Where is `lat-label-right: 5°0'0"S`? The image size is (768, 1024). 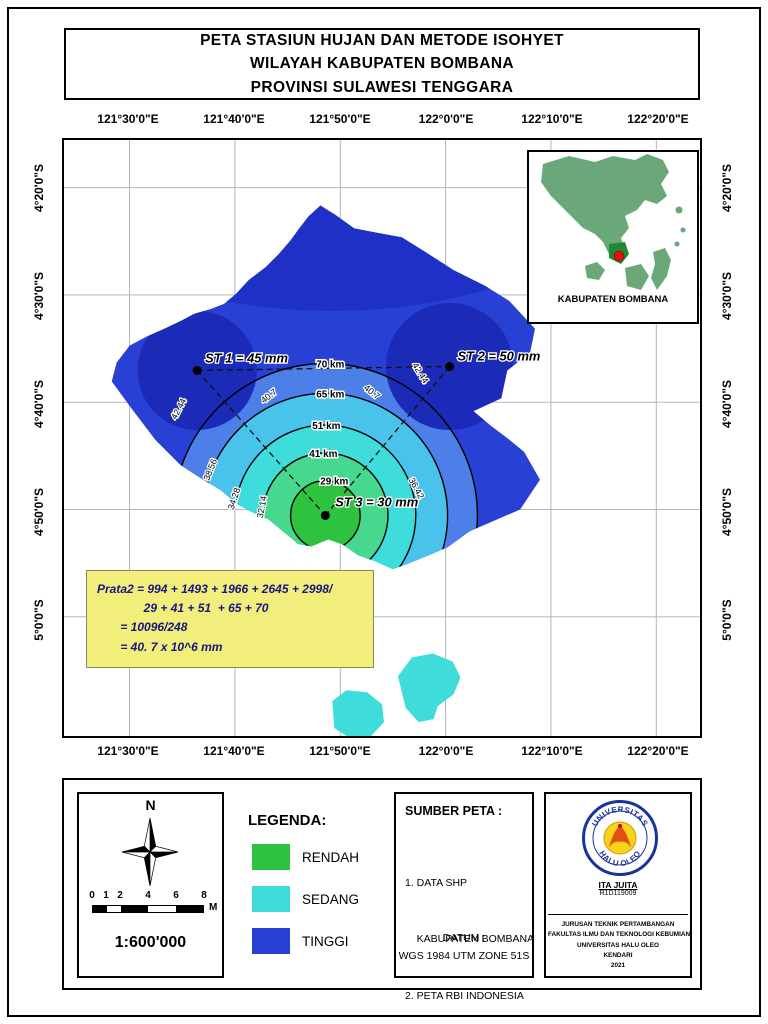 lat-label-right: 5°0'0"S is located at coordinates (727, 620).